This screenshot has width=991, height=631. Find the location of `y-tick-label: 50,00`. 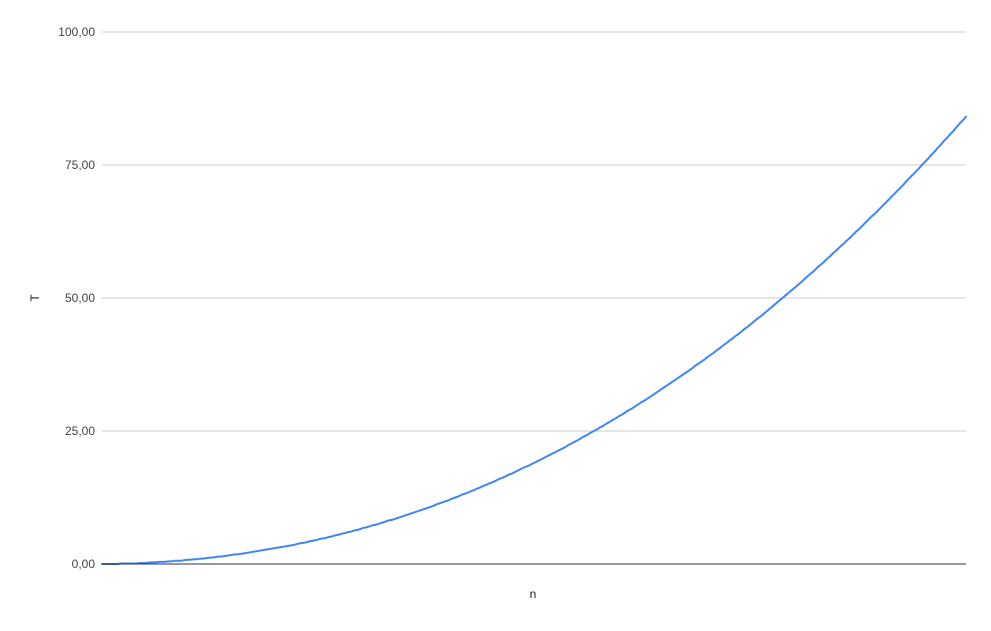

y-tick-label: 50,00 is located at coordinates (80, 298).